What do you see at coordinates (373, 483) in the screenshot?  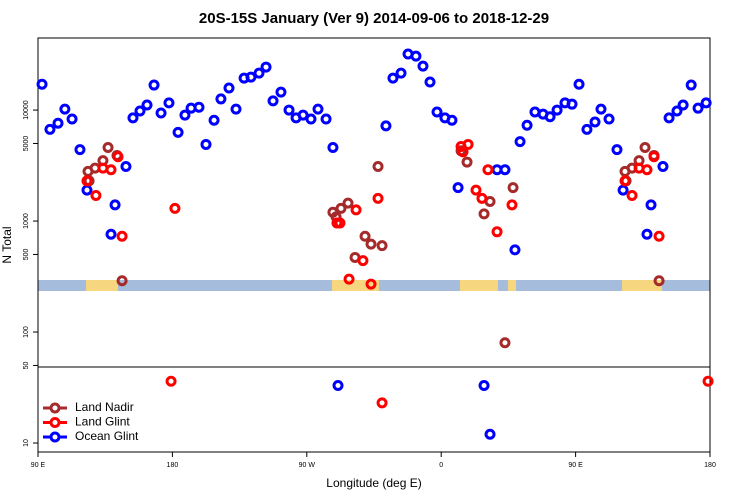 I see `x-axis-label: Longitude (deg E)` at bounding box center [373, 483].